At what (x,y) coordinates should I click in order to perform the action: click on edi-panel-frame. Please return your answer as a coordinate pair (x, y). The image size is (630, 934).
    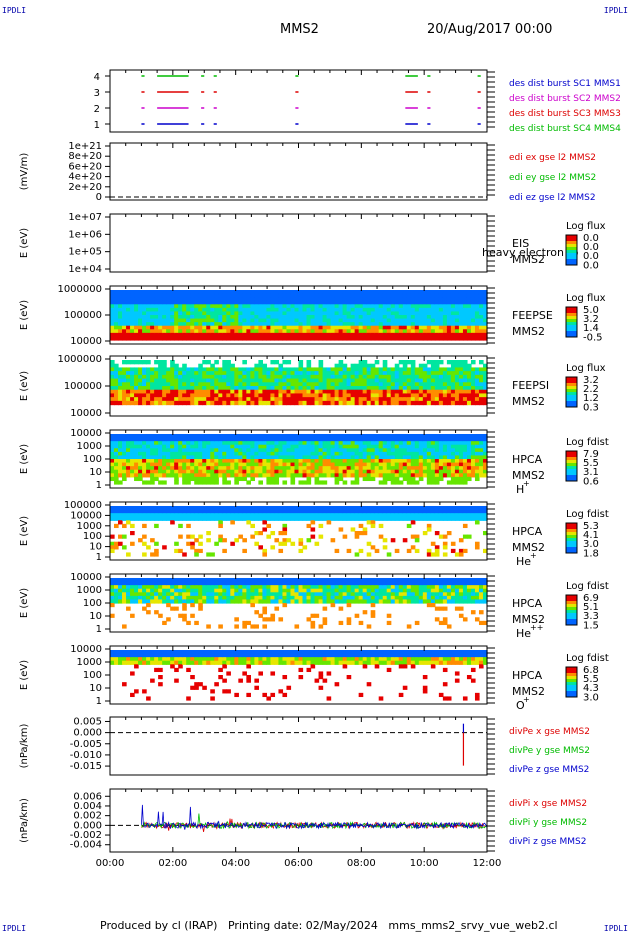
    Looking at the image, I should click on (298, 171).